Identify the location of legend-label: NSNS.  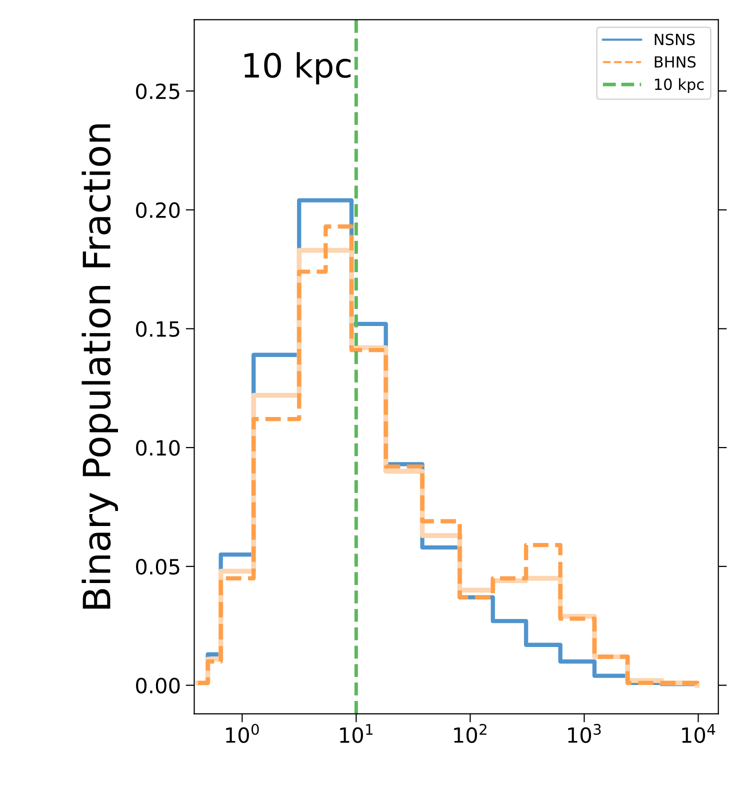
(674, 40).